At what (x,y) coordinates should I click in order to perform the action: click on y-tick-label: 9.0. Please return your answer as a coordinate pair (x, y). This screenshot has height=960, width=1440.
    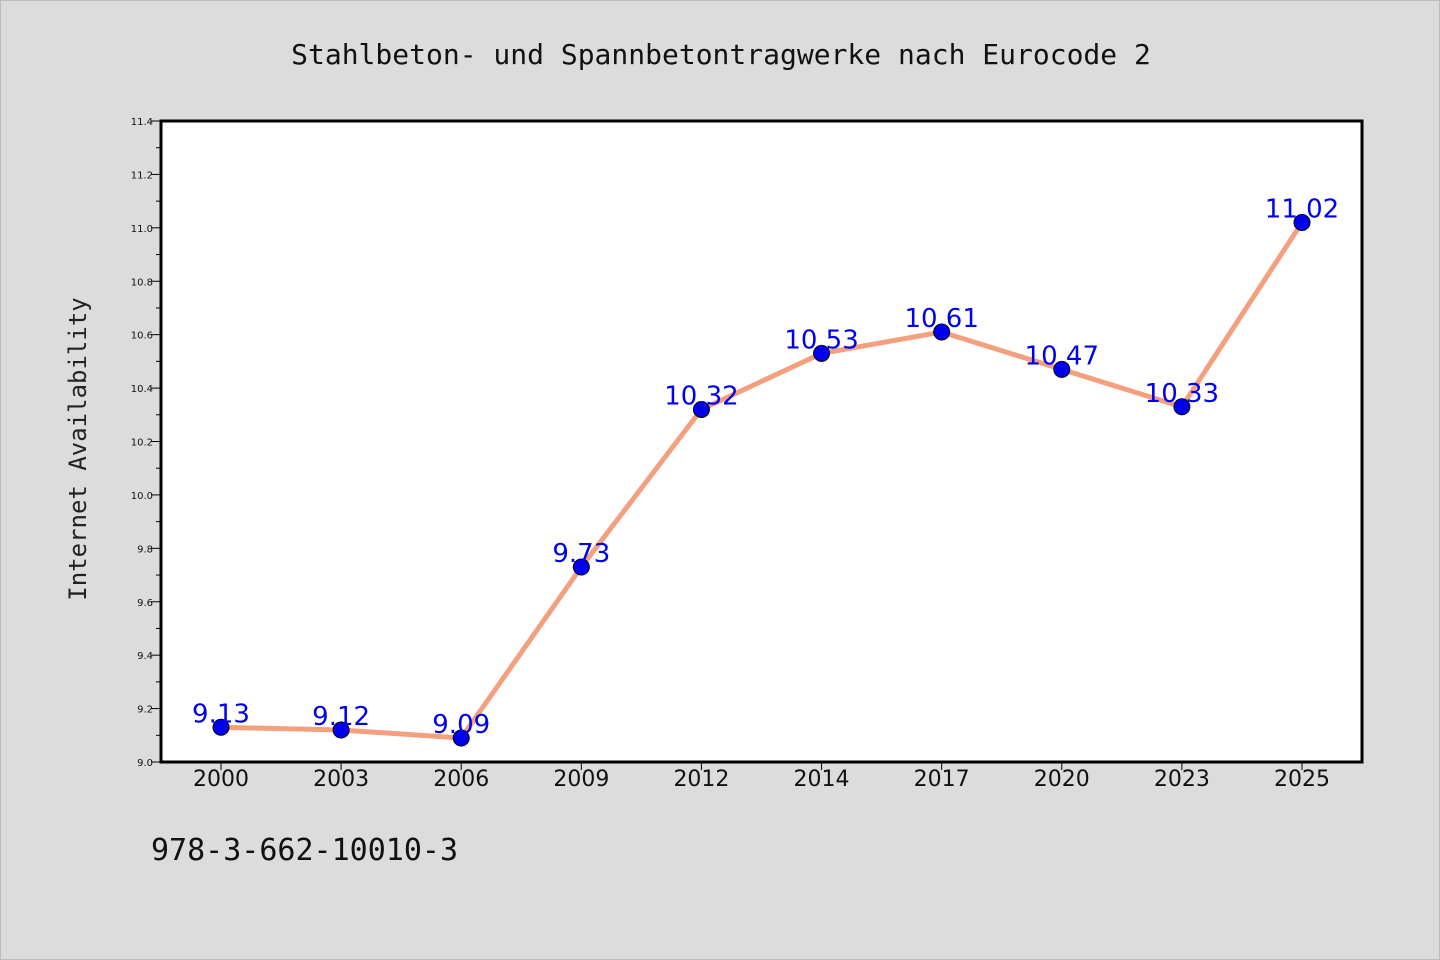
    Looking at the image, I should click on (145, 763).